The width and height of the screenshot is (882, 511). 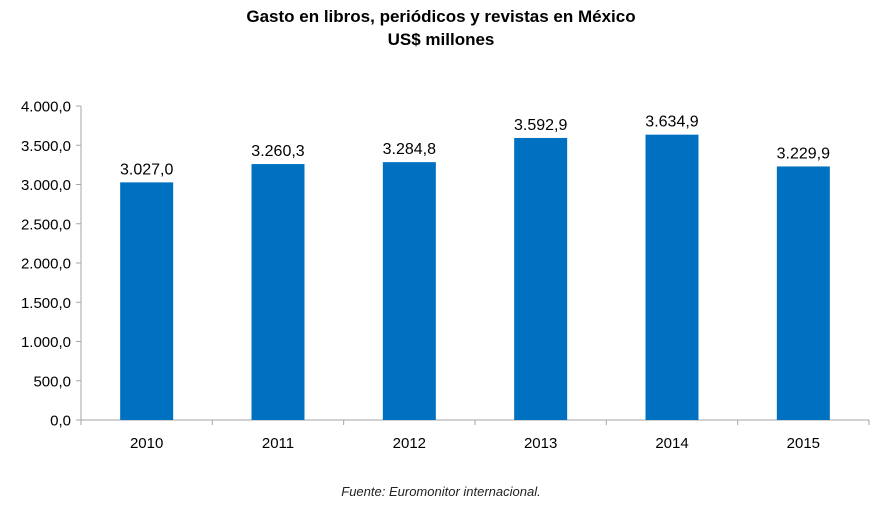 What do you see at coordinates (52, 381) in the screenshot?
I see `y-tick-label: 500,0` at bounding box center [52, 381].